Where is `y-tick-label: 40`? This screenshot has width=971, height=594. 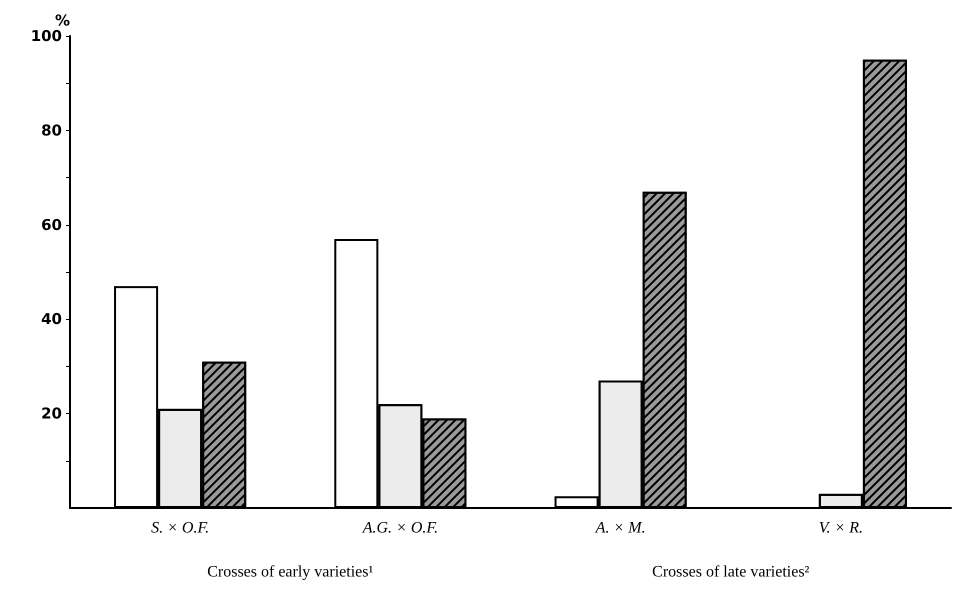 y-tick-label: 40 is located at coordinates (51, 319).